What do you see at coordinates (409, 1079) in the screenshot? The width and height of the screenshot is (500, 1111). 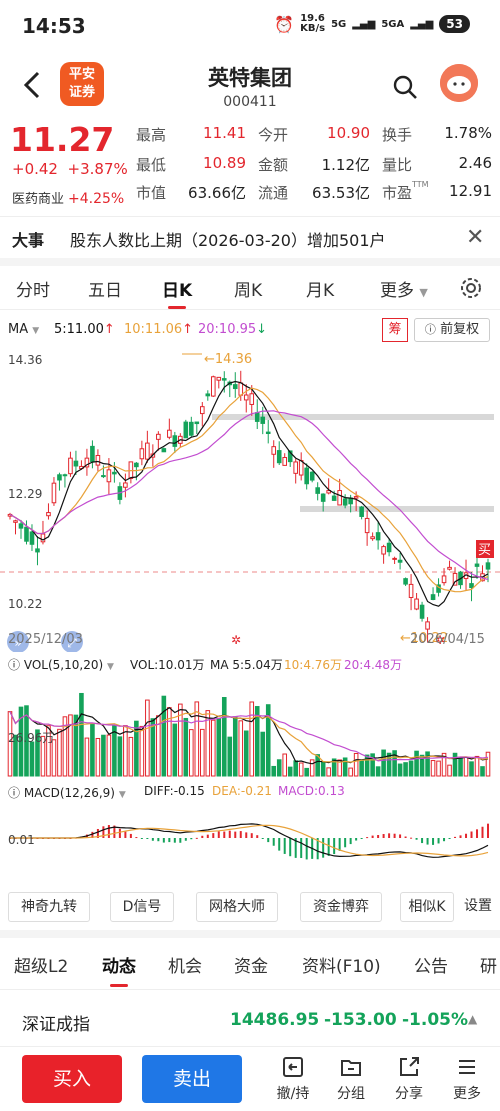 I see `share-button: 分享` at bounding box center [409, 1079].